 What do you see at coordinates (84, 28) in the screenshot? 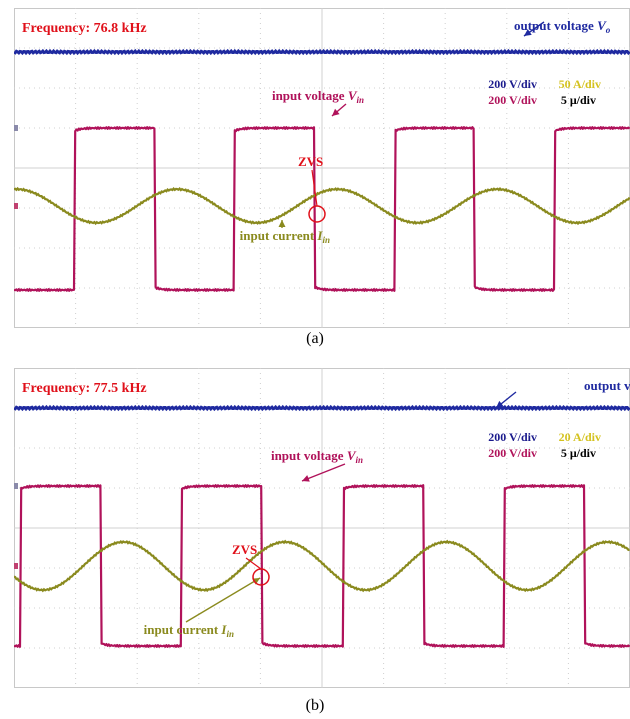
I see `frequency-label: Frequency: 76.8 kHz` at bounding box center [84, 28].